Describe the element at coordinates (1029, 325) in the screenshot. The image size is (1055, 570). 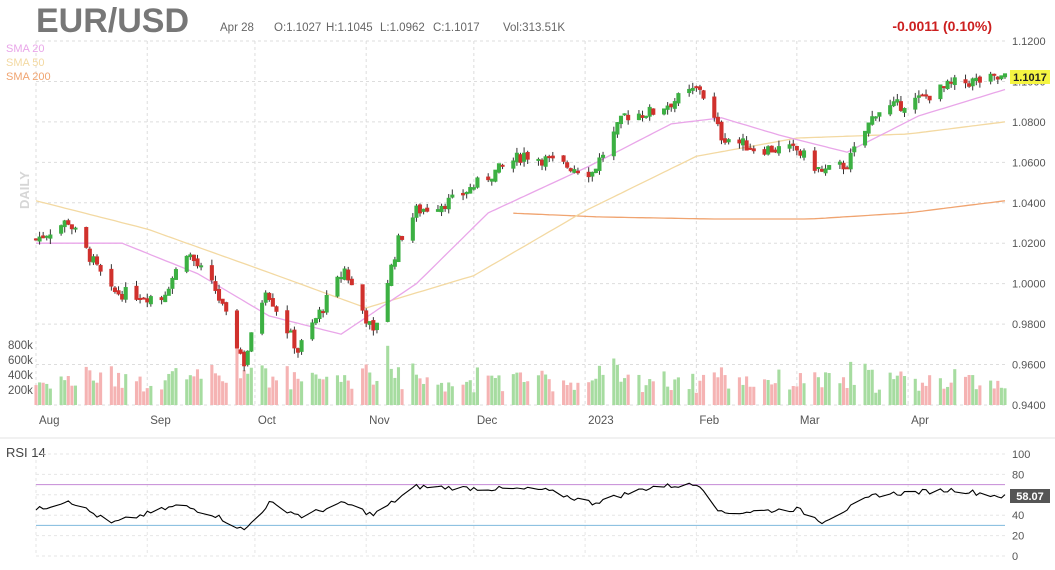
I see `price-tick-label: 0.9800` at that location.